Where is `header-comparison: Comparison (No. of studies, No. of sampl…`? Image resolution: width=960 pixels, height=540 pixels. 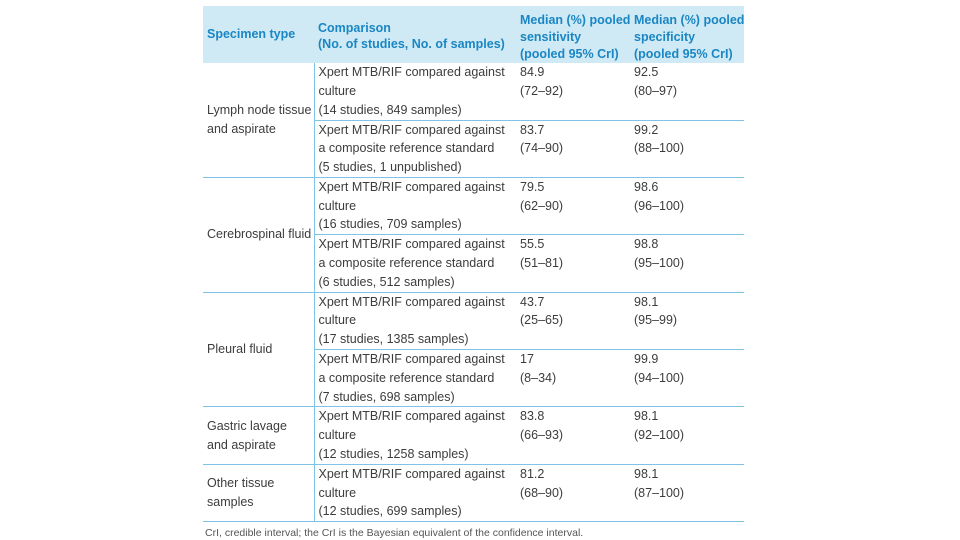 header-comparison: Comparison (No. of studies, No. of sampl… is located at coordinates (415, 34).